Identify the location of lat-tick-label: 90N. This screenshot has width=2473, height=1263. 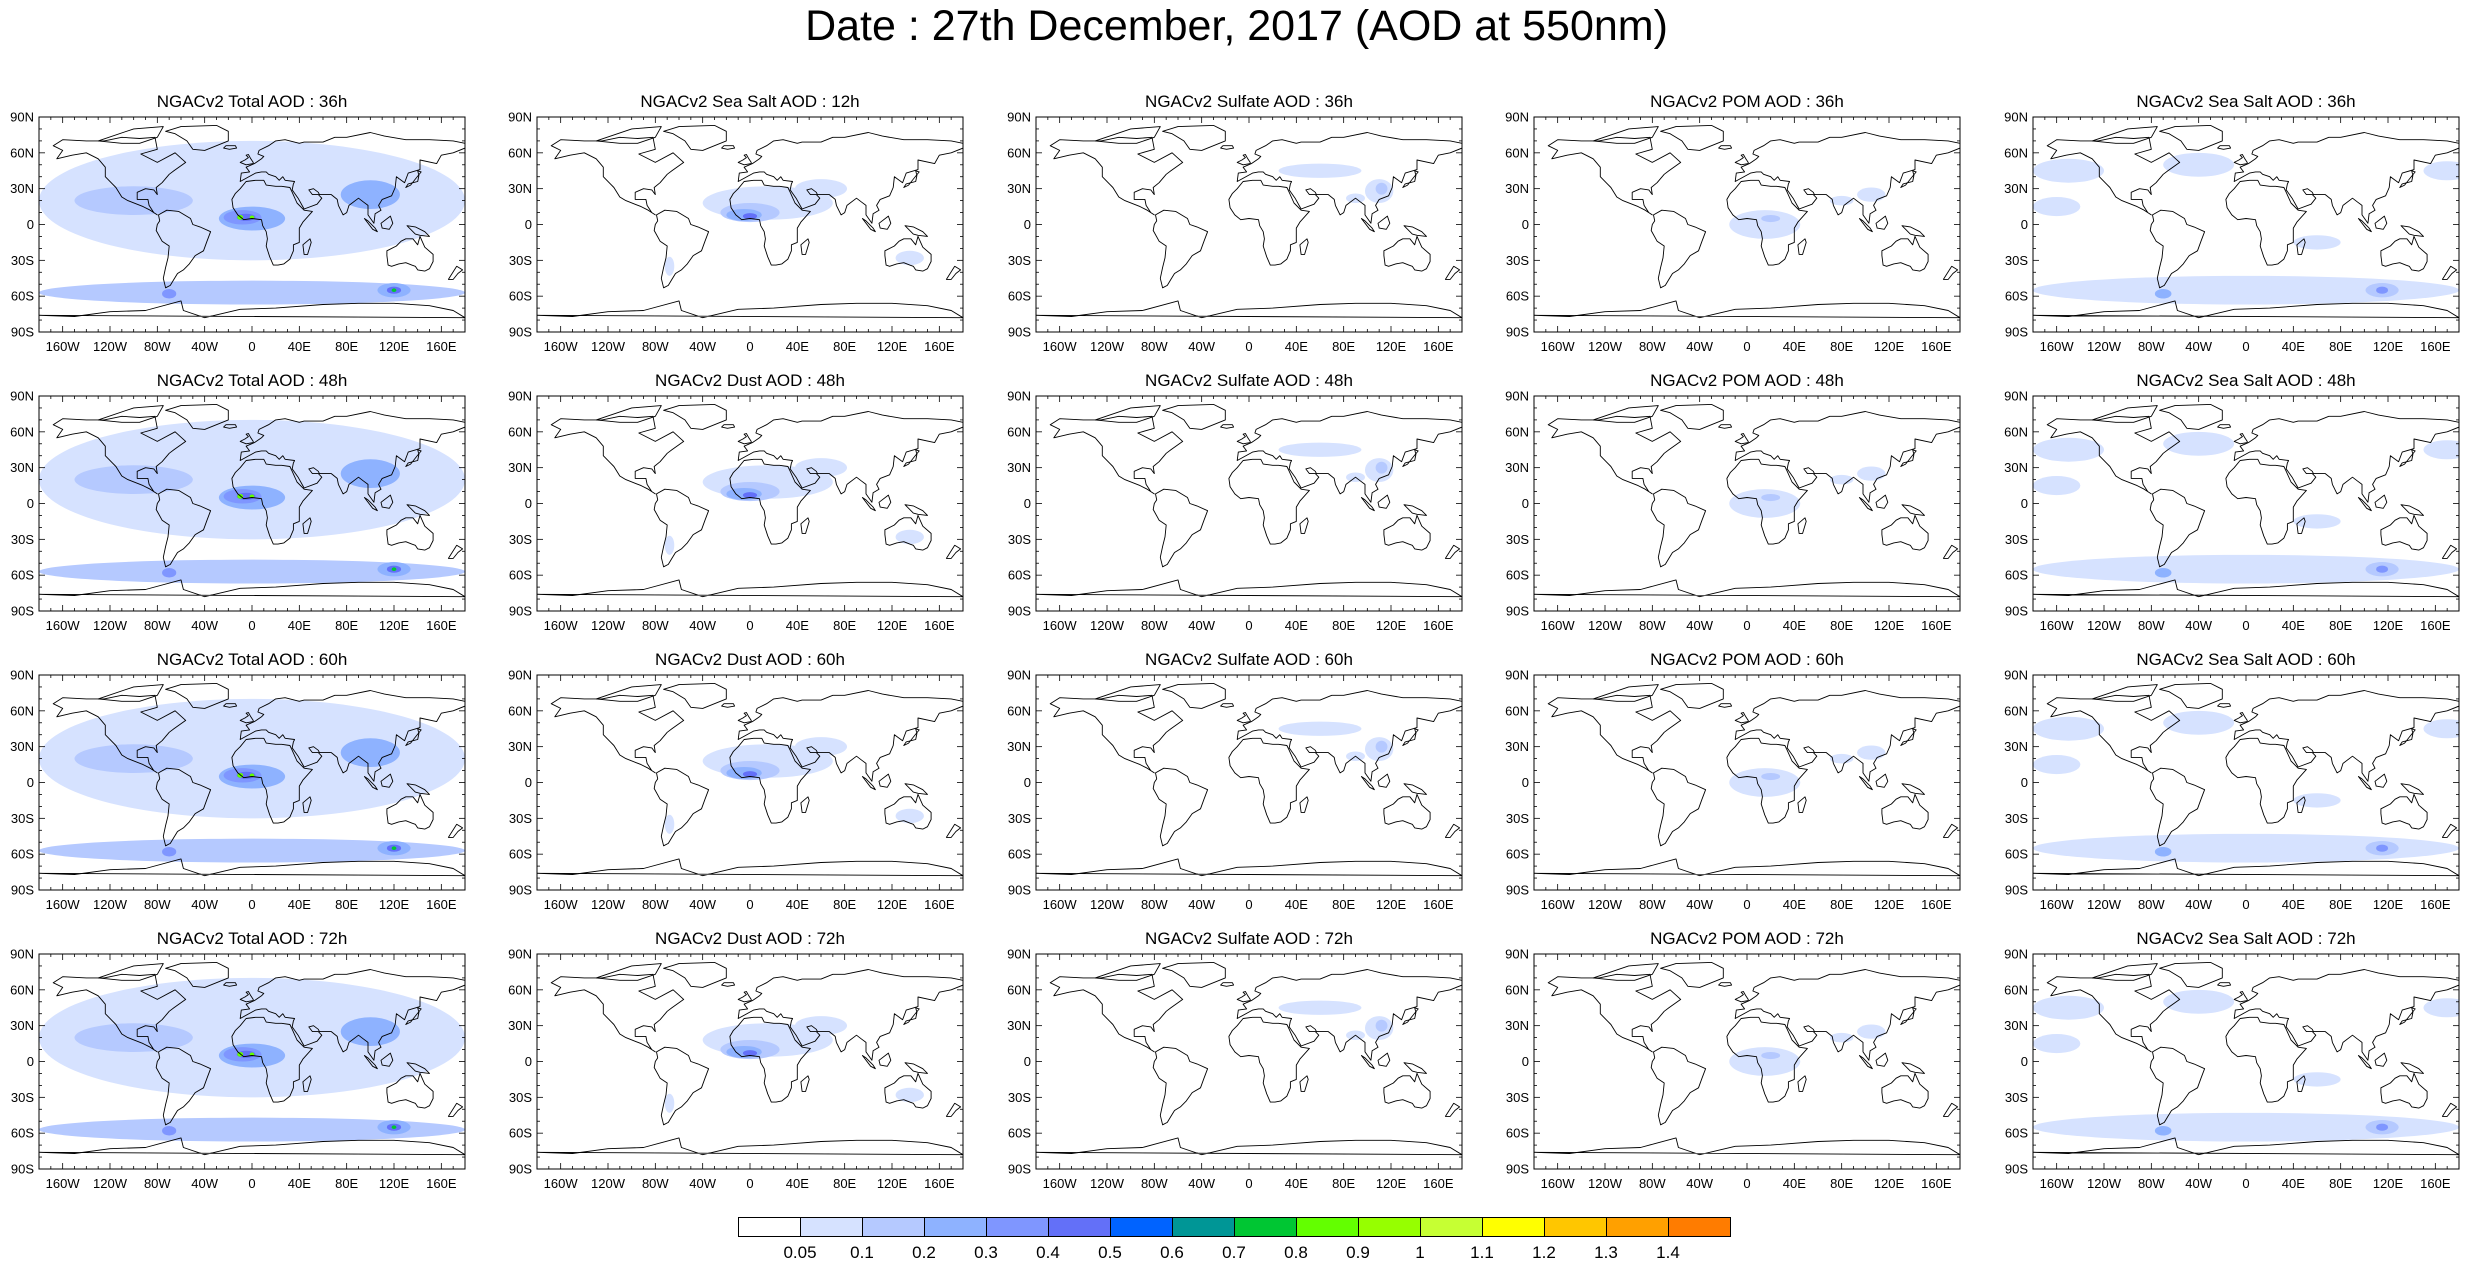
(1517, 396).